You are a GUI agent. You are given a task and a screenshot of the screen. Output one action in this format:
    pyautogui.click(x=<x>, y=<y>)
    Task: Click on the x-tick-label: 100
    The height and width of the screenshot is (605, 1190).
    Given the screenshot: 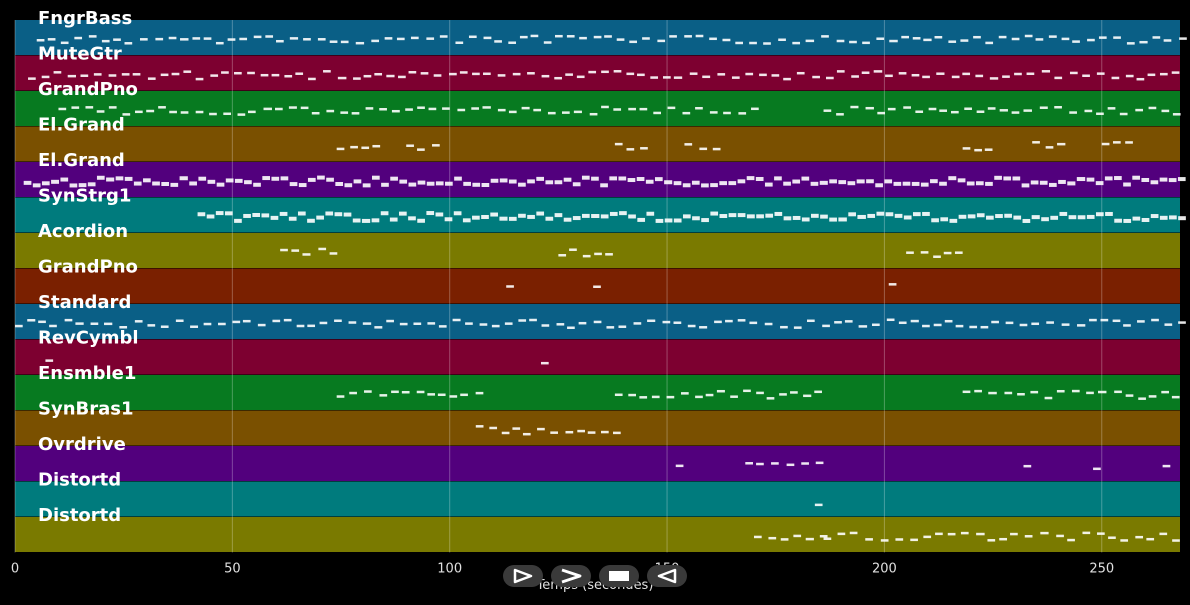 What is the action you would take?
    pyautogui.click(x=449, y=569)
    